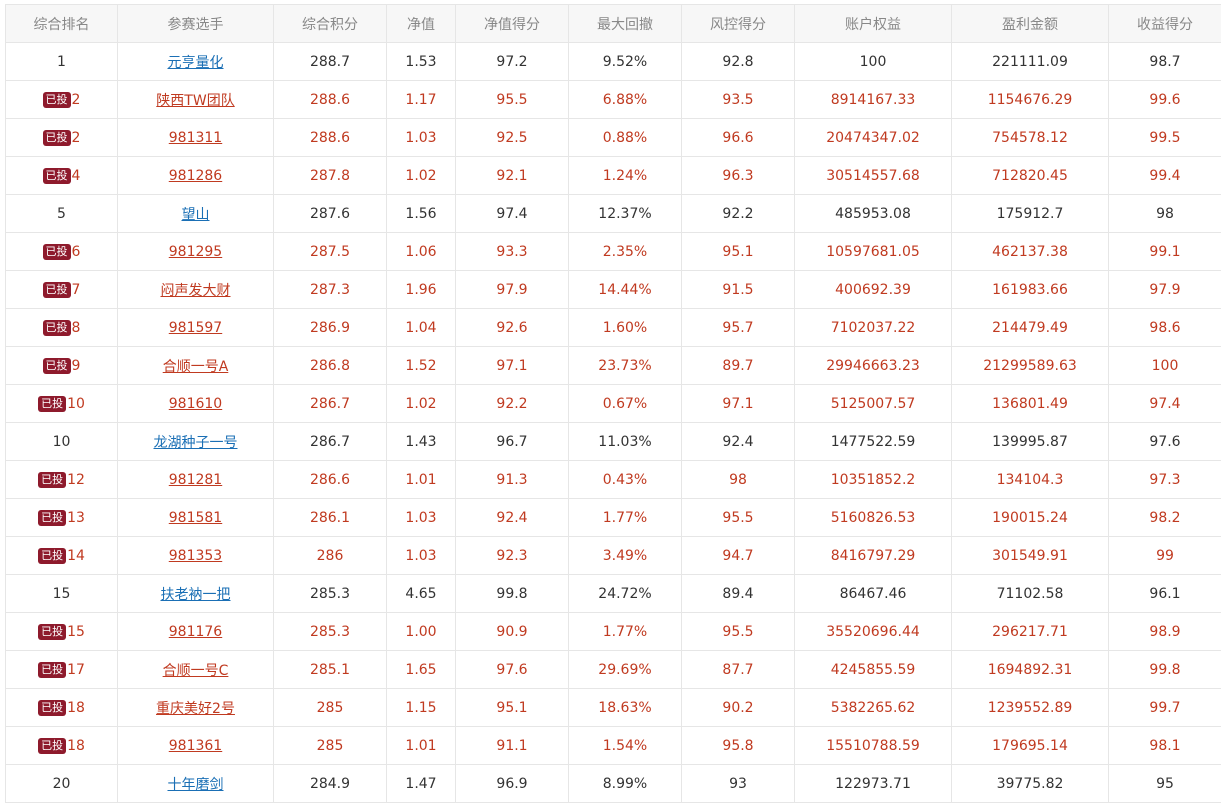 This screenshot has width=1226, height=806. What do you see at coordinates (61, 61) in the screenshot?
I see `rank-cell: 1` at bounding box center [61, 61].